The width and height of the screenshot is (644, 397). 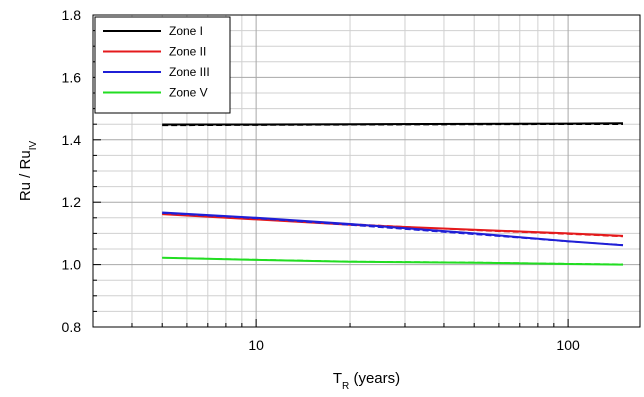 I want to click on legend: Zone I Zone II Zone III Zone V, so click(x=162, y=65).